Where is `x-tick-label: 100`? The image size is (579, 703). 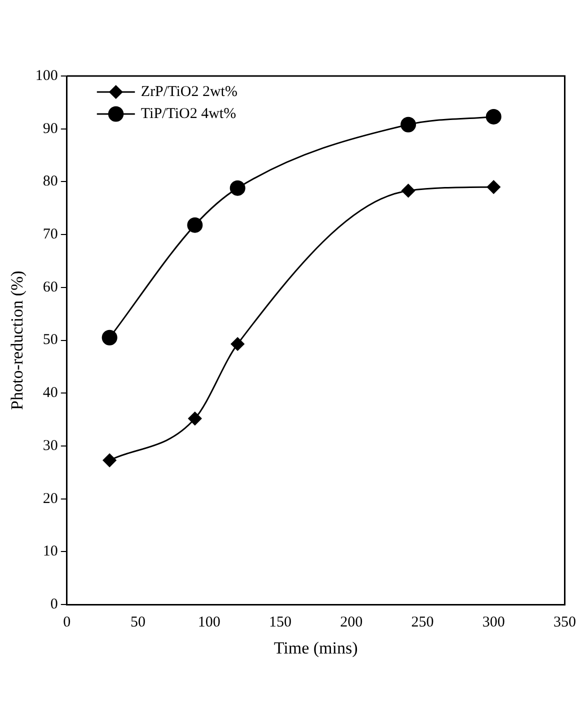 x-tick-label: 100 is located at coordinates (209, 622).